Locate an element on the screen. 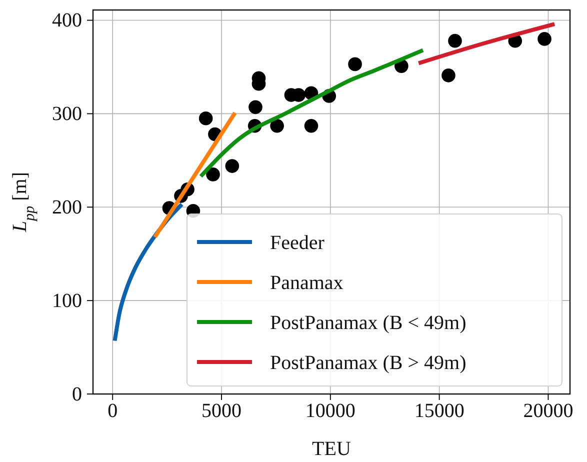  x-tick-label: 20000 is located at coordinates (548, 411).